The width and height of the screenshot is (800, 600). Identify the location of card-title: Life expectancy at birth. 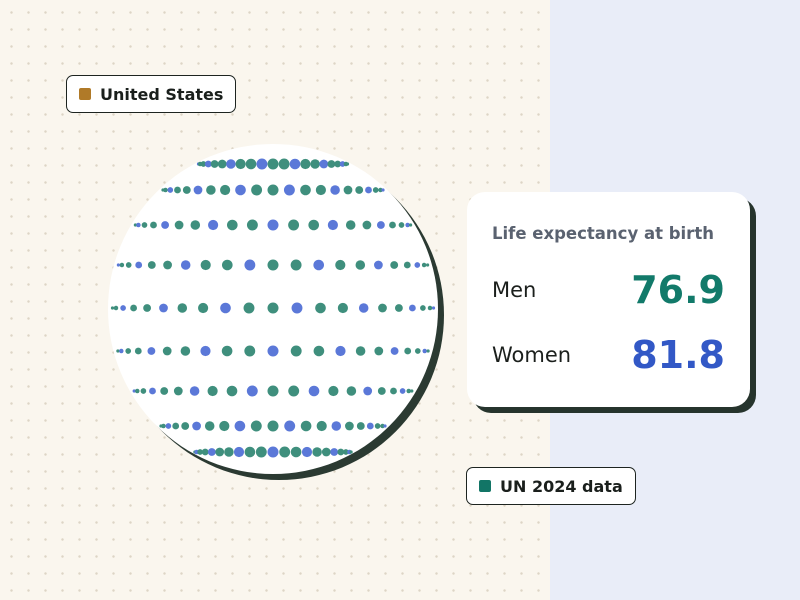
(603, 233).